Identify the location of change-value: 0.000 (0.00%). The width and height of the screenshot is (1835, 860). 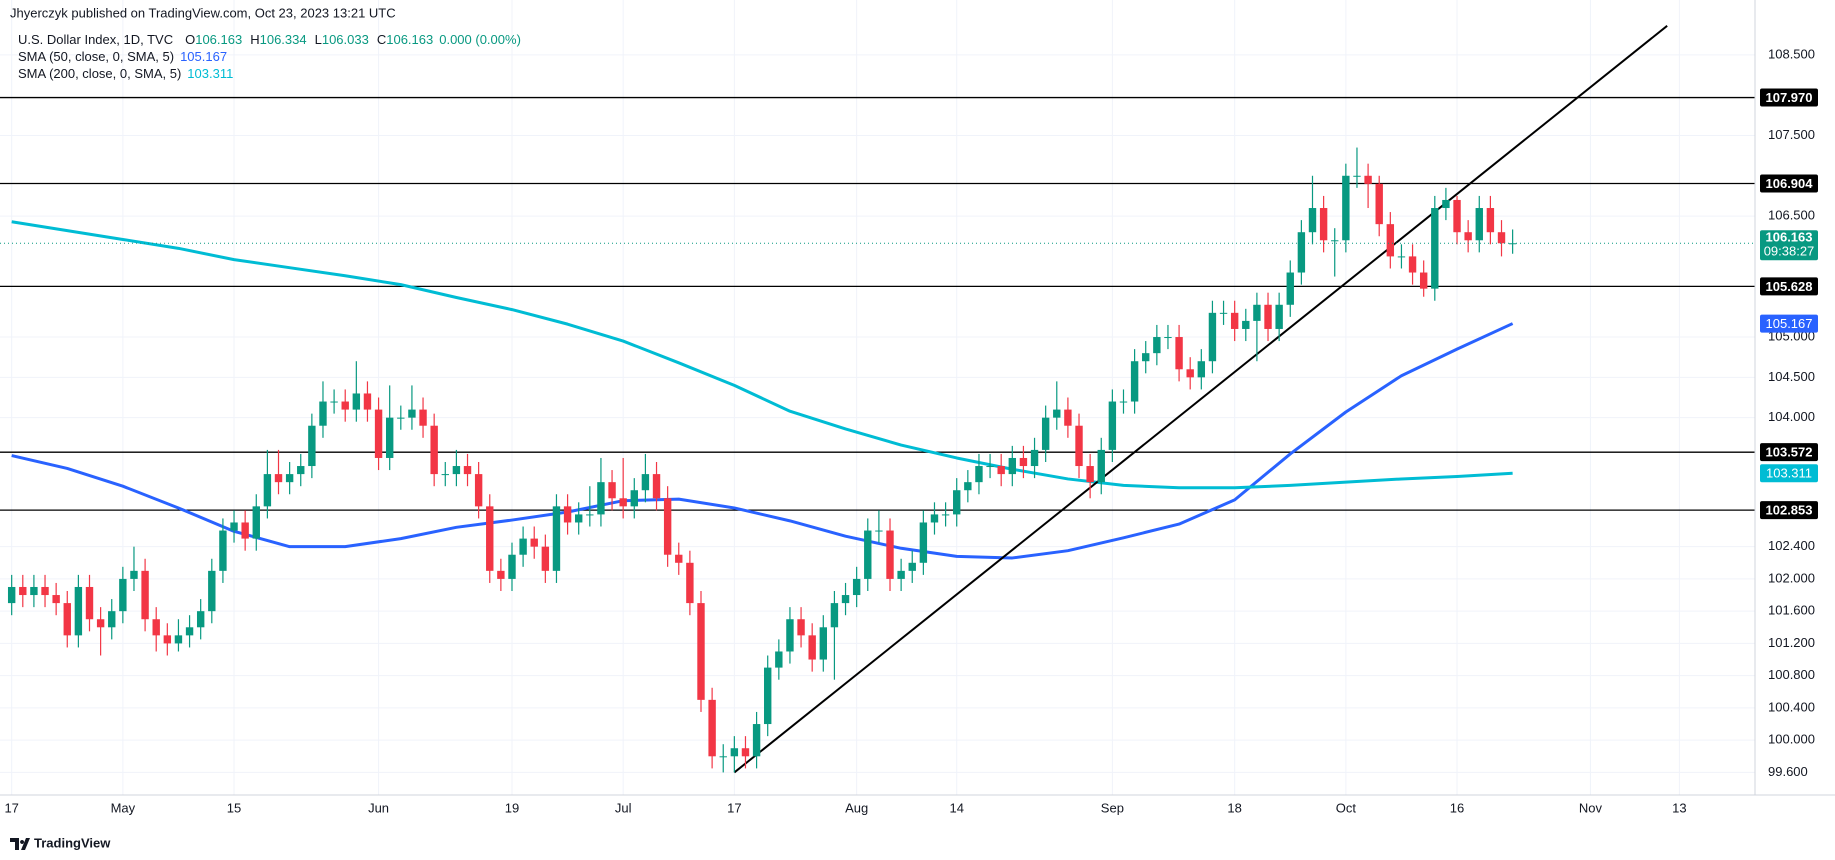
(480, 39).